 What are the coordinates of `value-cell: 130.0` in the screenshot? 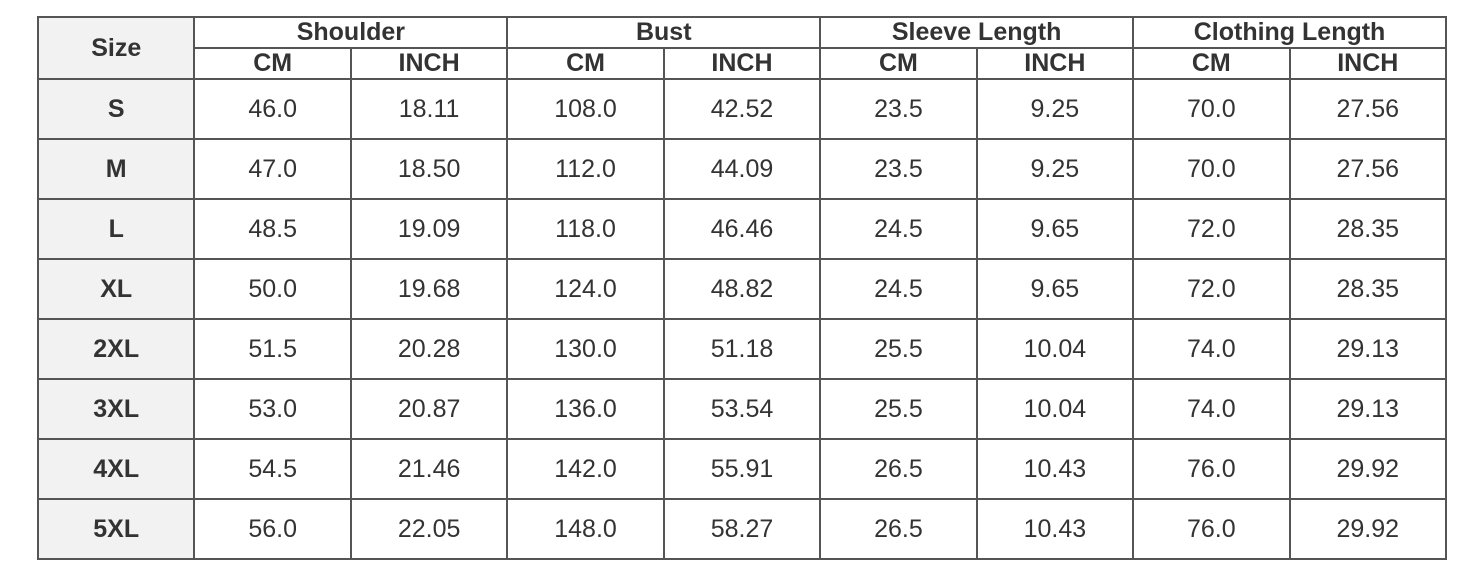 It's located at (585, 349).